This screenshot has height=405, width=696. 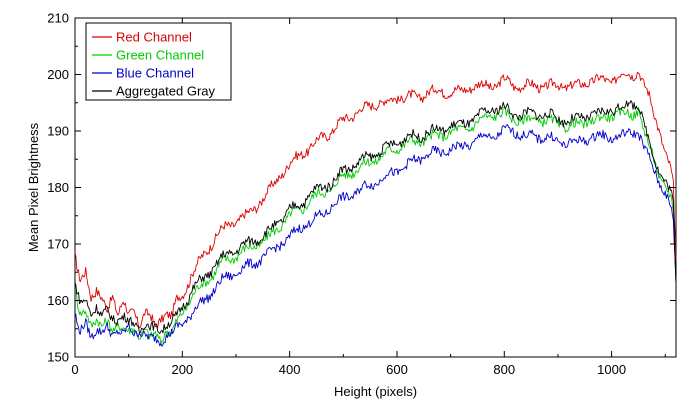 I want to click on y-tick-label: 190, so click(x=58, y=131).